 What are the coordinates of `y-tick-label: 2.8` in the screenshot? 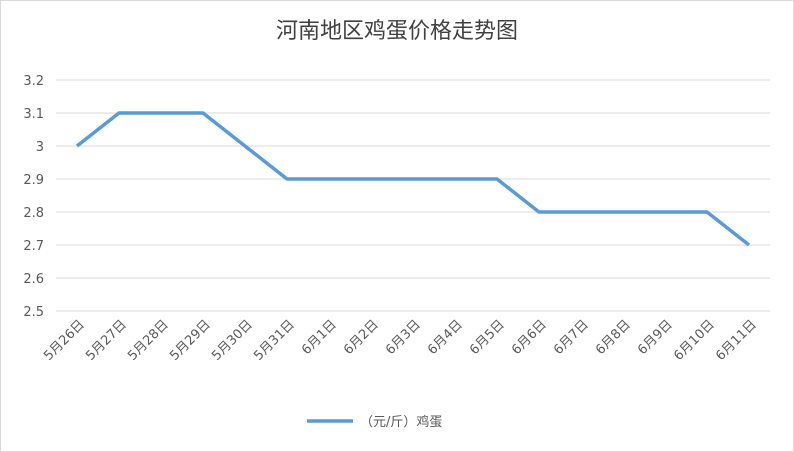 It's located at (33, 213).